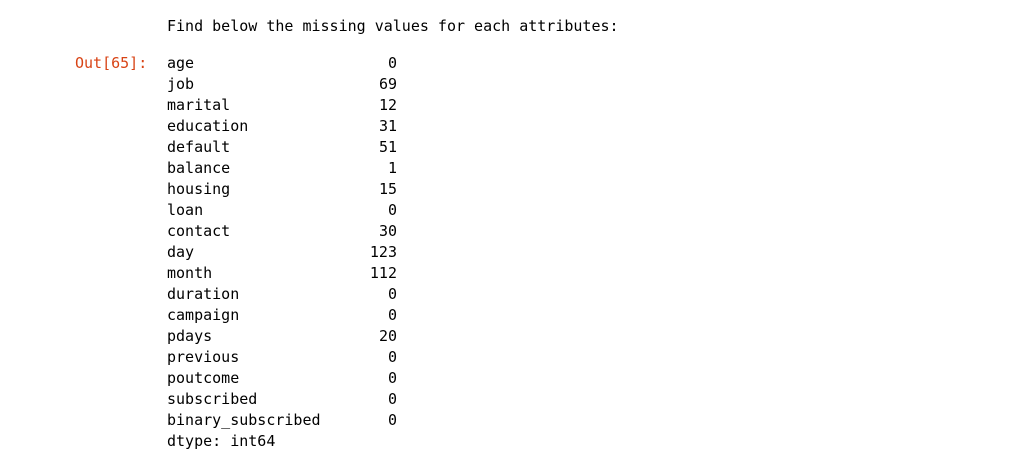 The height and width of the screenshot is (457, 1020). Describe the element at coordinates (282, 147) in the screenshot. I see `series-row: default 51` at that location.